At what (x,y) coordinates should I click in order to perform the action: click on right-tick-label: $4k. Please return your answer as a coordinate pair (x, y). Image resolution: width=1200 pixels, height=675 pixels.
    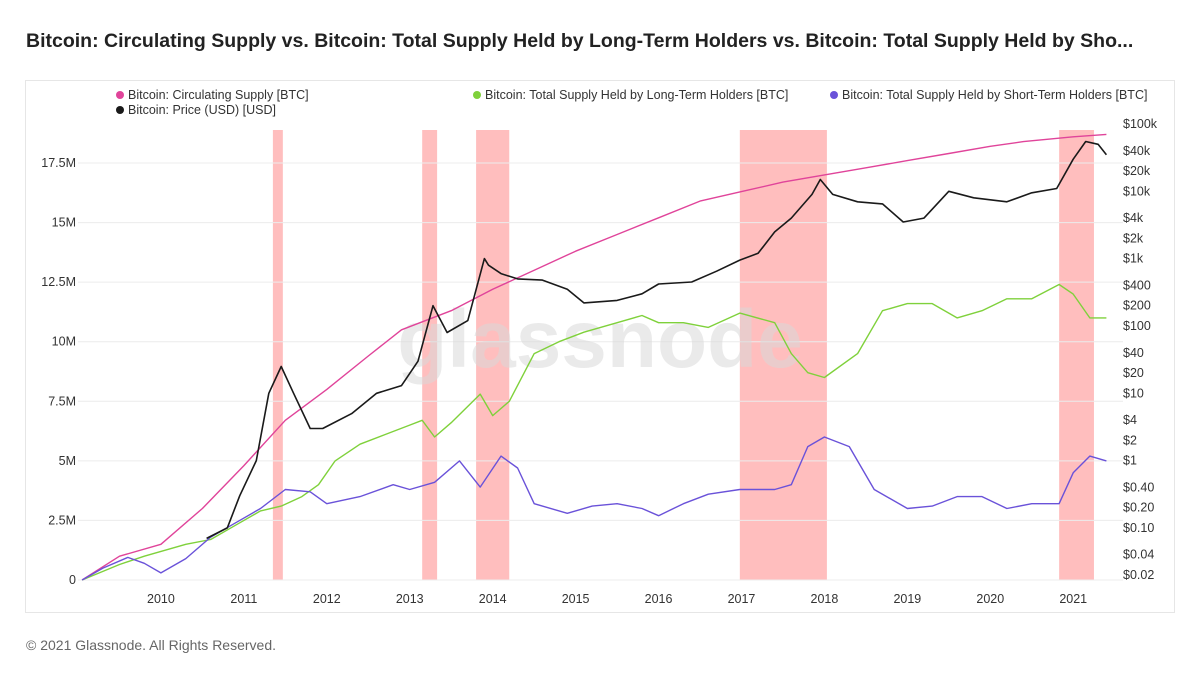
    Looking at the image, I should click on (1133, 218).